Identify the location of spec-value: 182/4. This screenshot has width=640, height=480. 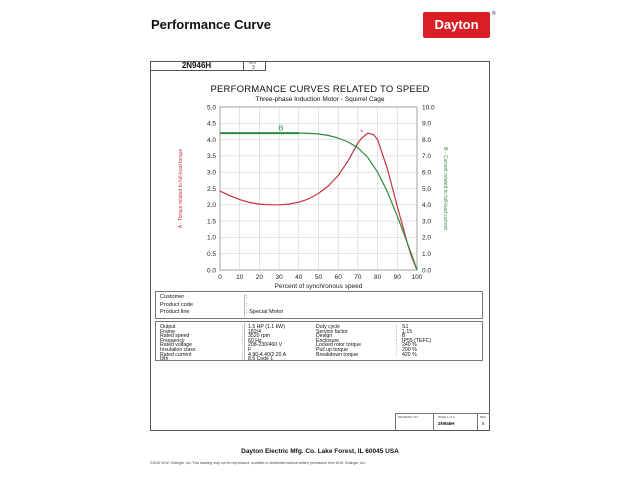
(254, 331).